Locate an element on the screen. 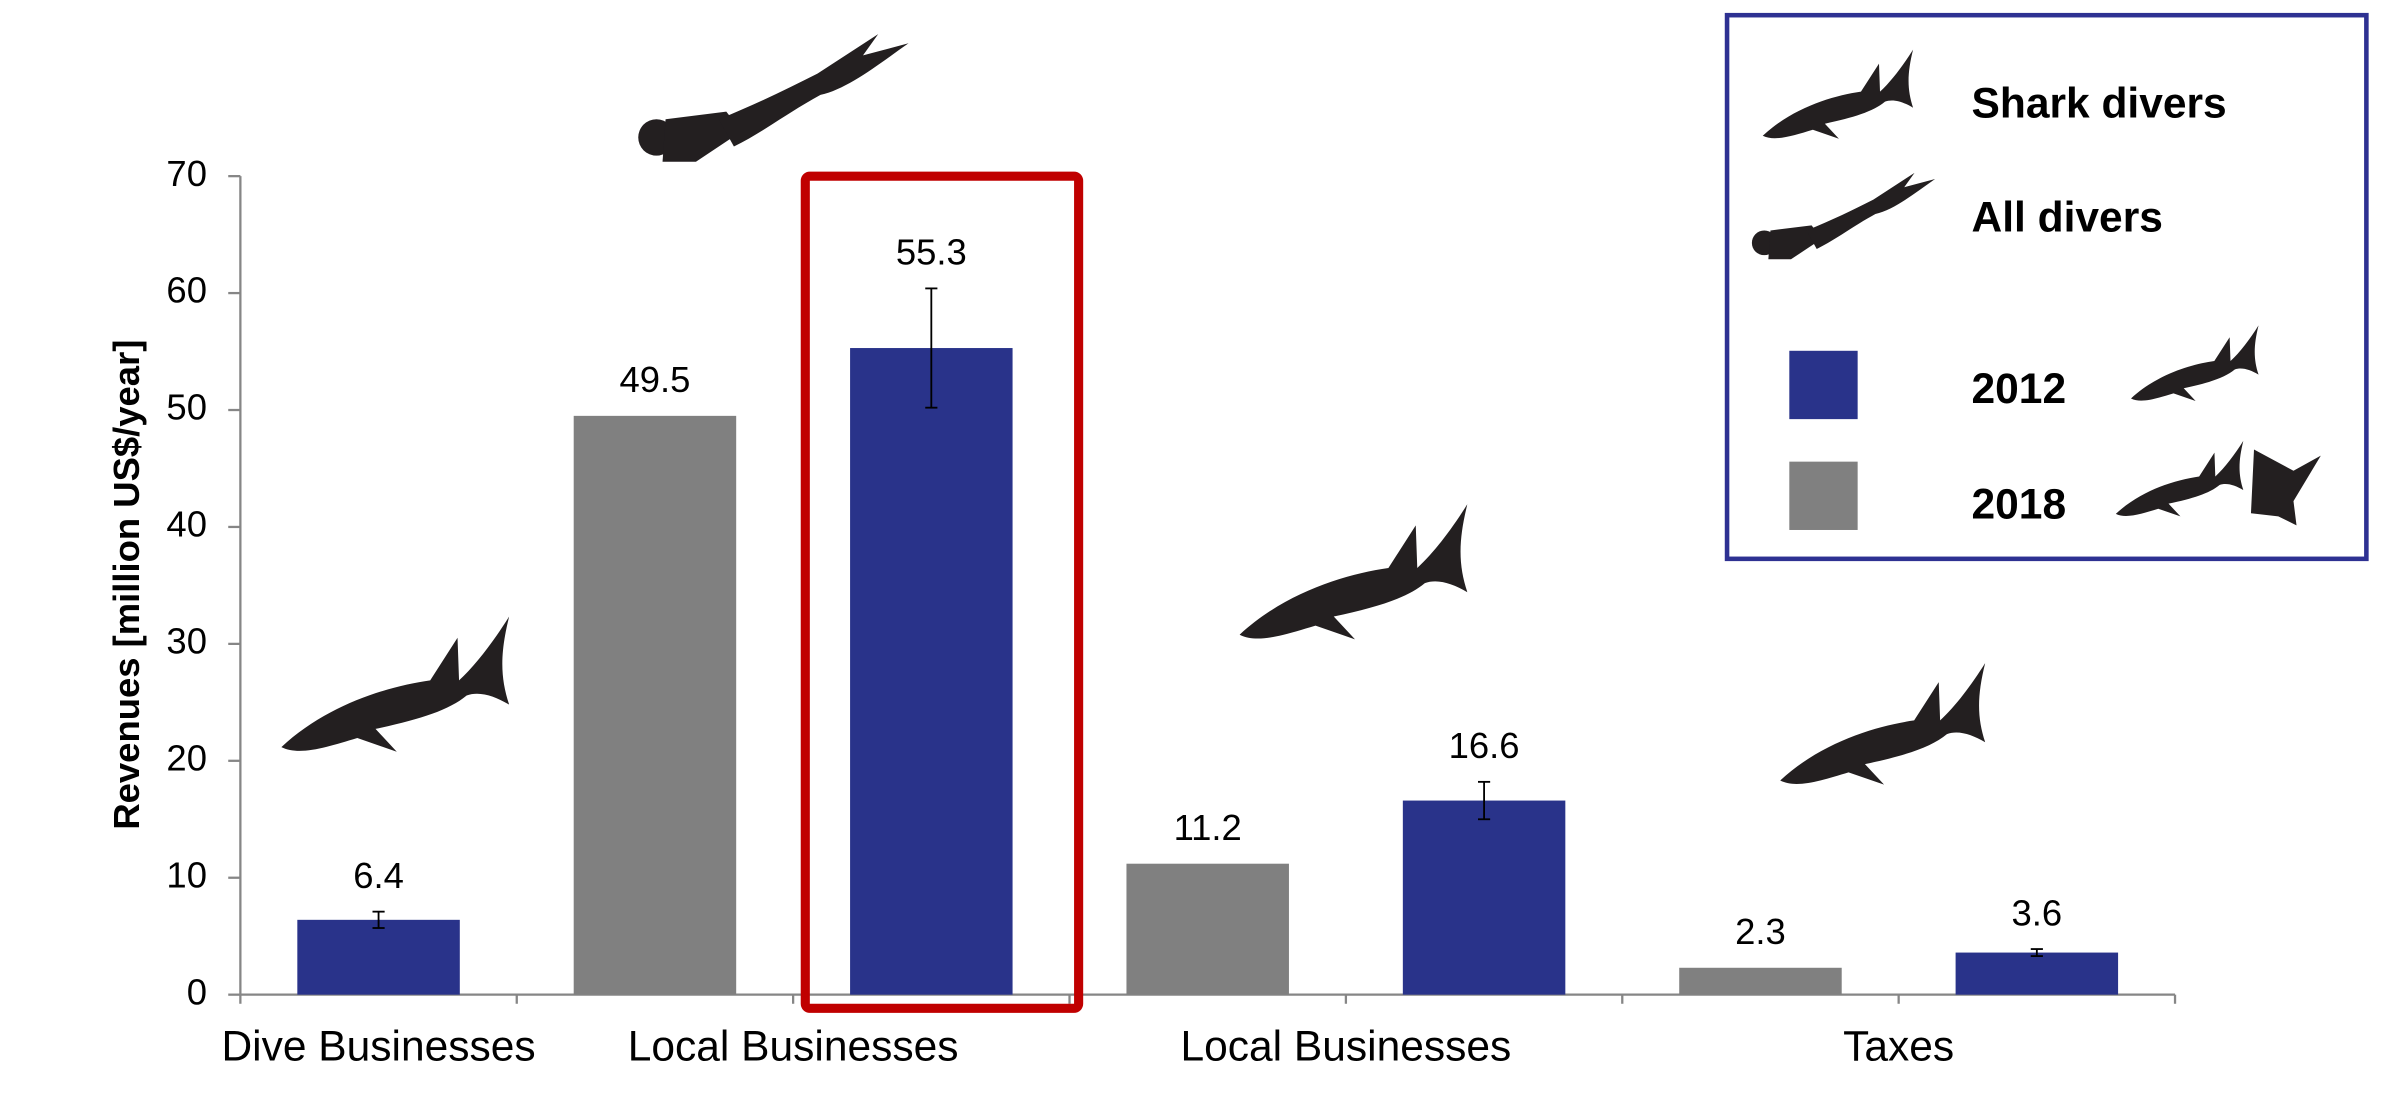 The height and width of the screenshot is (1104, 2382). value-label: 6.4 is located at coordinates (378, 875).